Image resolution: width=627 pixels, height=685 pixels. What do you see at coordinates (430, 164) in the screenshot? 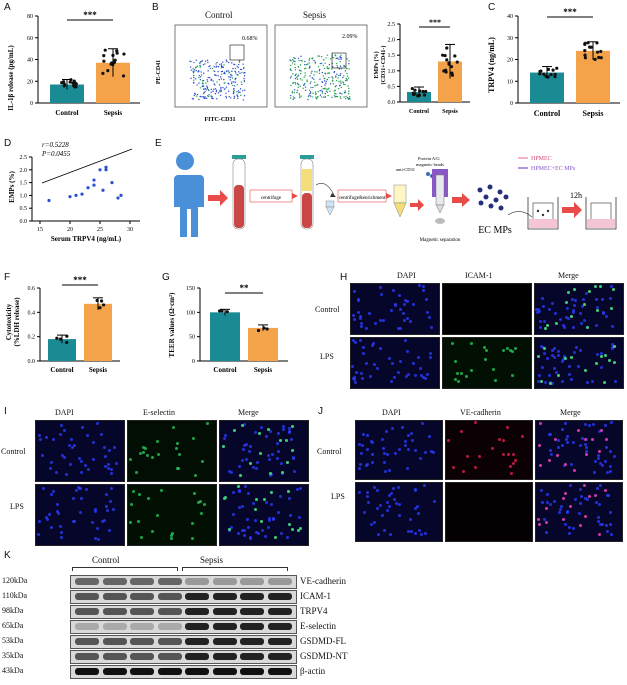
I see `beads-label-2: magnetic beads` at bounding box center [430, 164].